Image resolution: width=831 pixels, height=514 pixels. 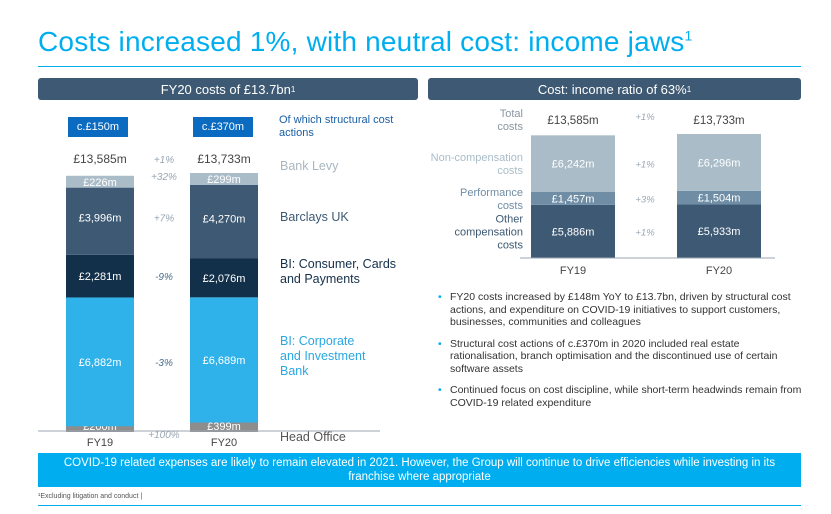 I want to click on bar-value-label: £2,281m, so click(x=100, y=277).